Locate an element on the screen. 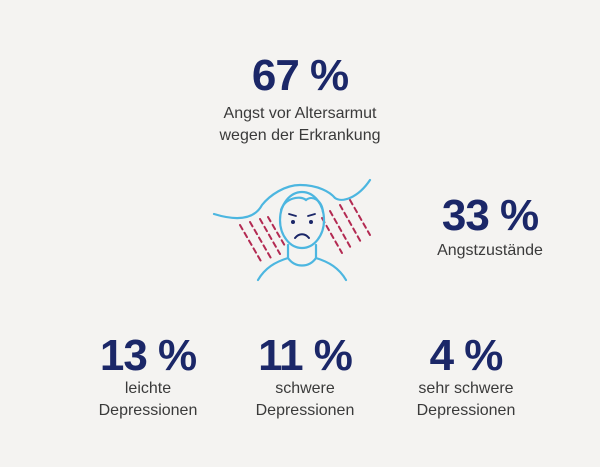  stat-label: leichte is located at coordinates (148, 388).